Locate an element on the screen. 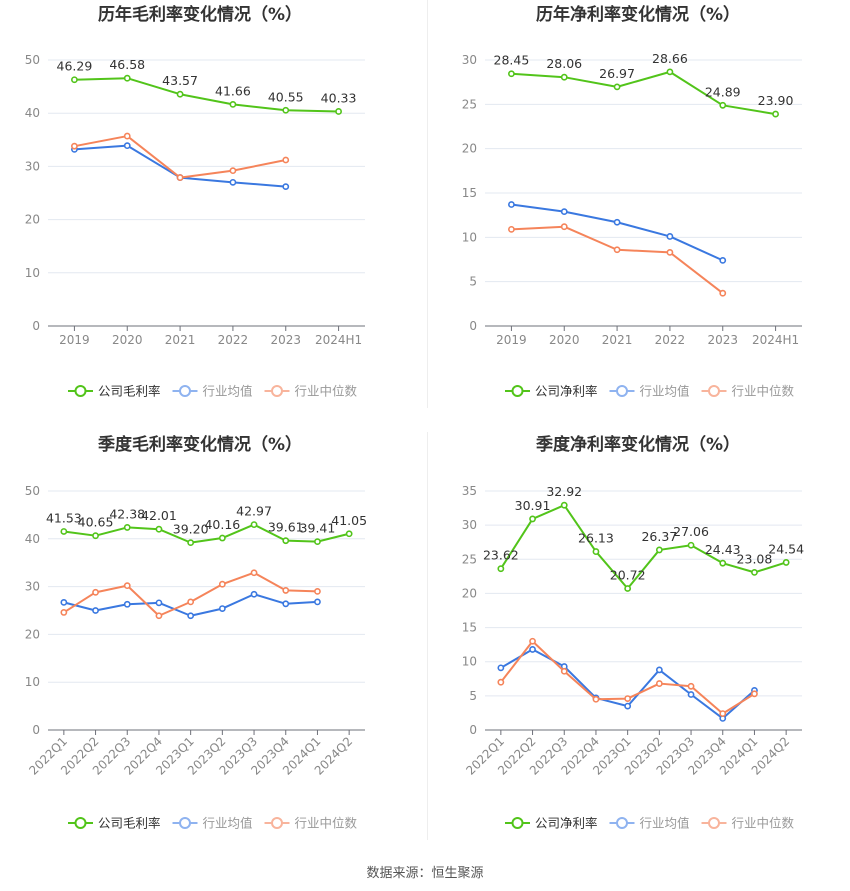 The width and height of the screenshot is (850, 891). data-label: 26.37 is located at coordinates (659, 536).